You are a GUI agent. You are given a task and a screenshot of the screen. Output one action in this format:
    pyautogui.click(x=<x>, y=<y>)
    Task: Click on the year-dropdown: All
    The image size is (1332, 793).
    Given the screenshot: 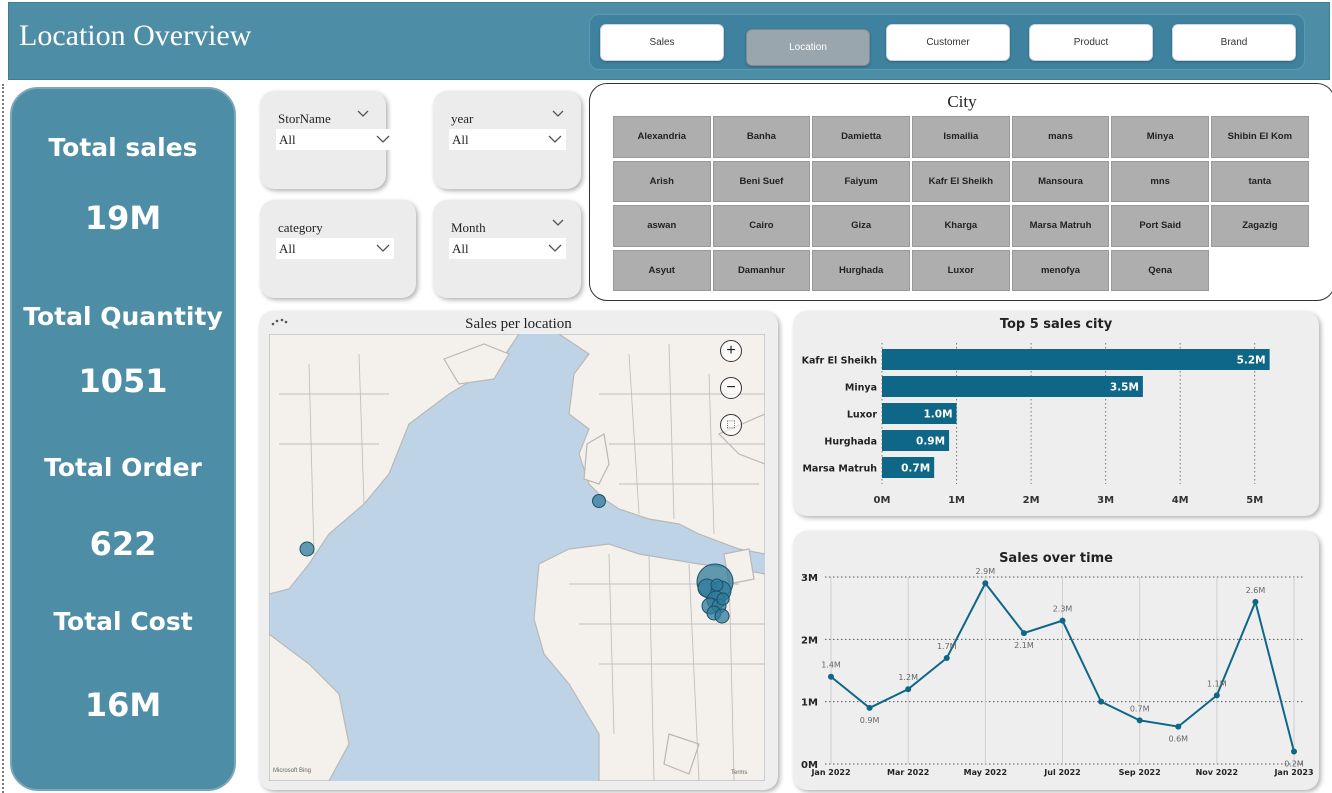 What is the action you would take?
    pyautogui.click(x=507, y=139)
    